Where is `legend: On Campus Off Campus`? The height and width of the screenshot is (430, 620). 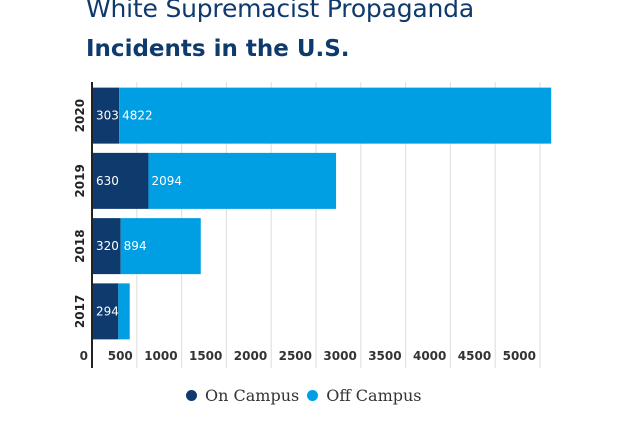 legend: On Campus Off Campus is located at coordinates (308, 395).